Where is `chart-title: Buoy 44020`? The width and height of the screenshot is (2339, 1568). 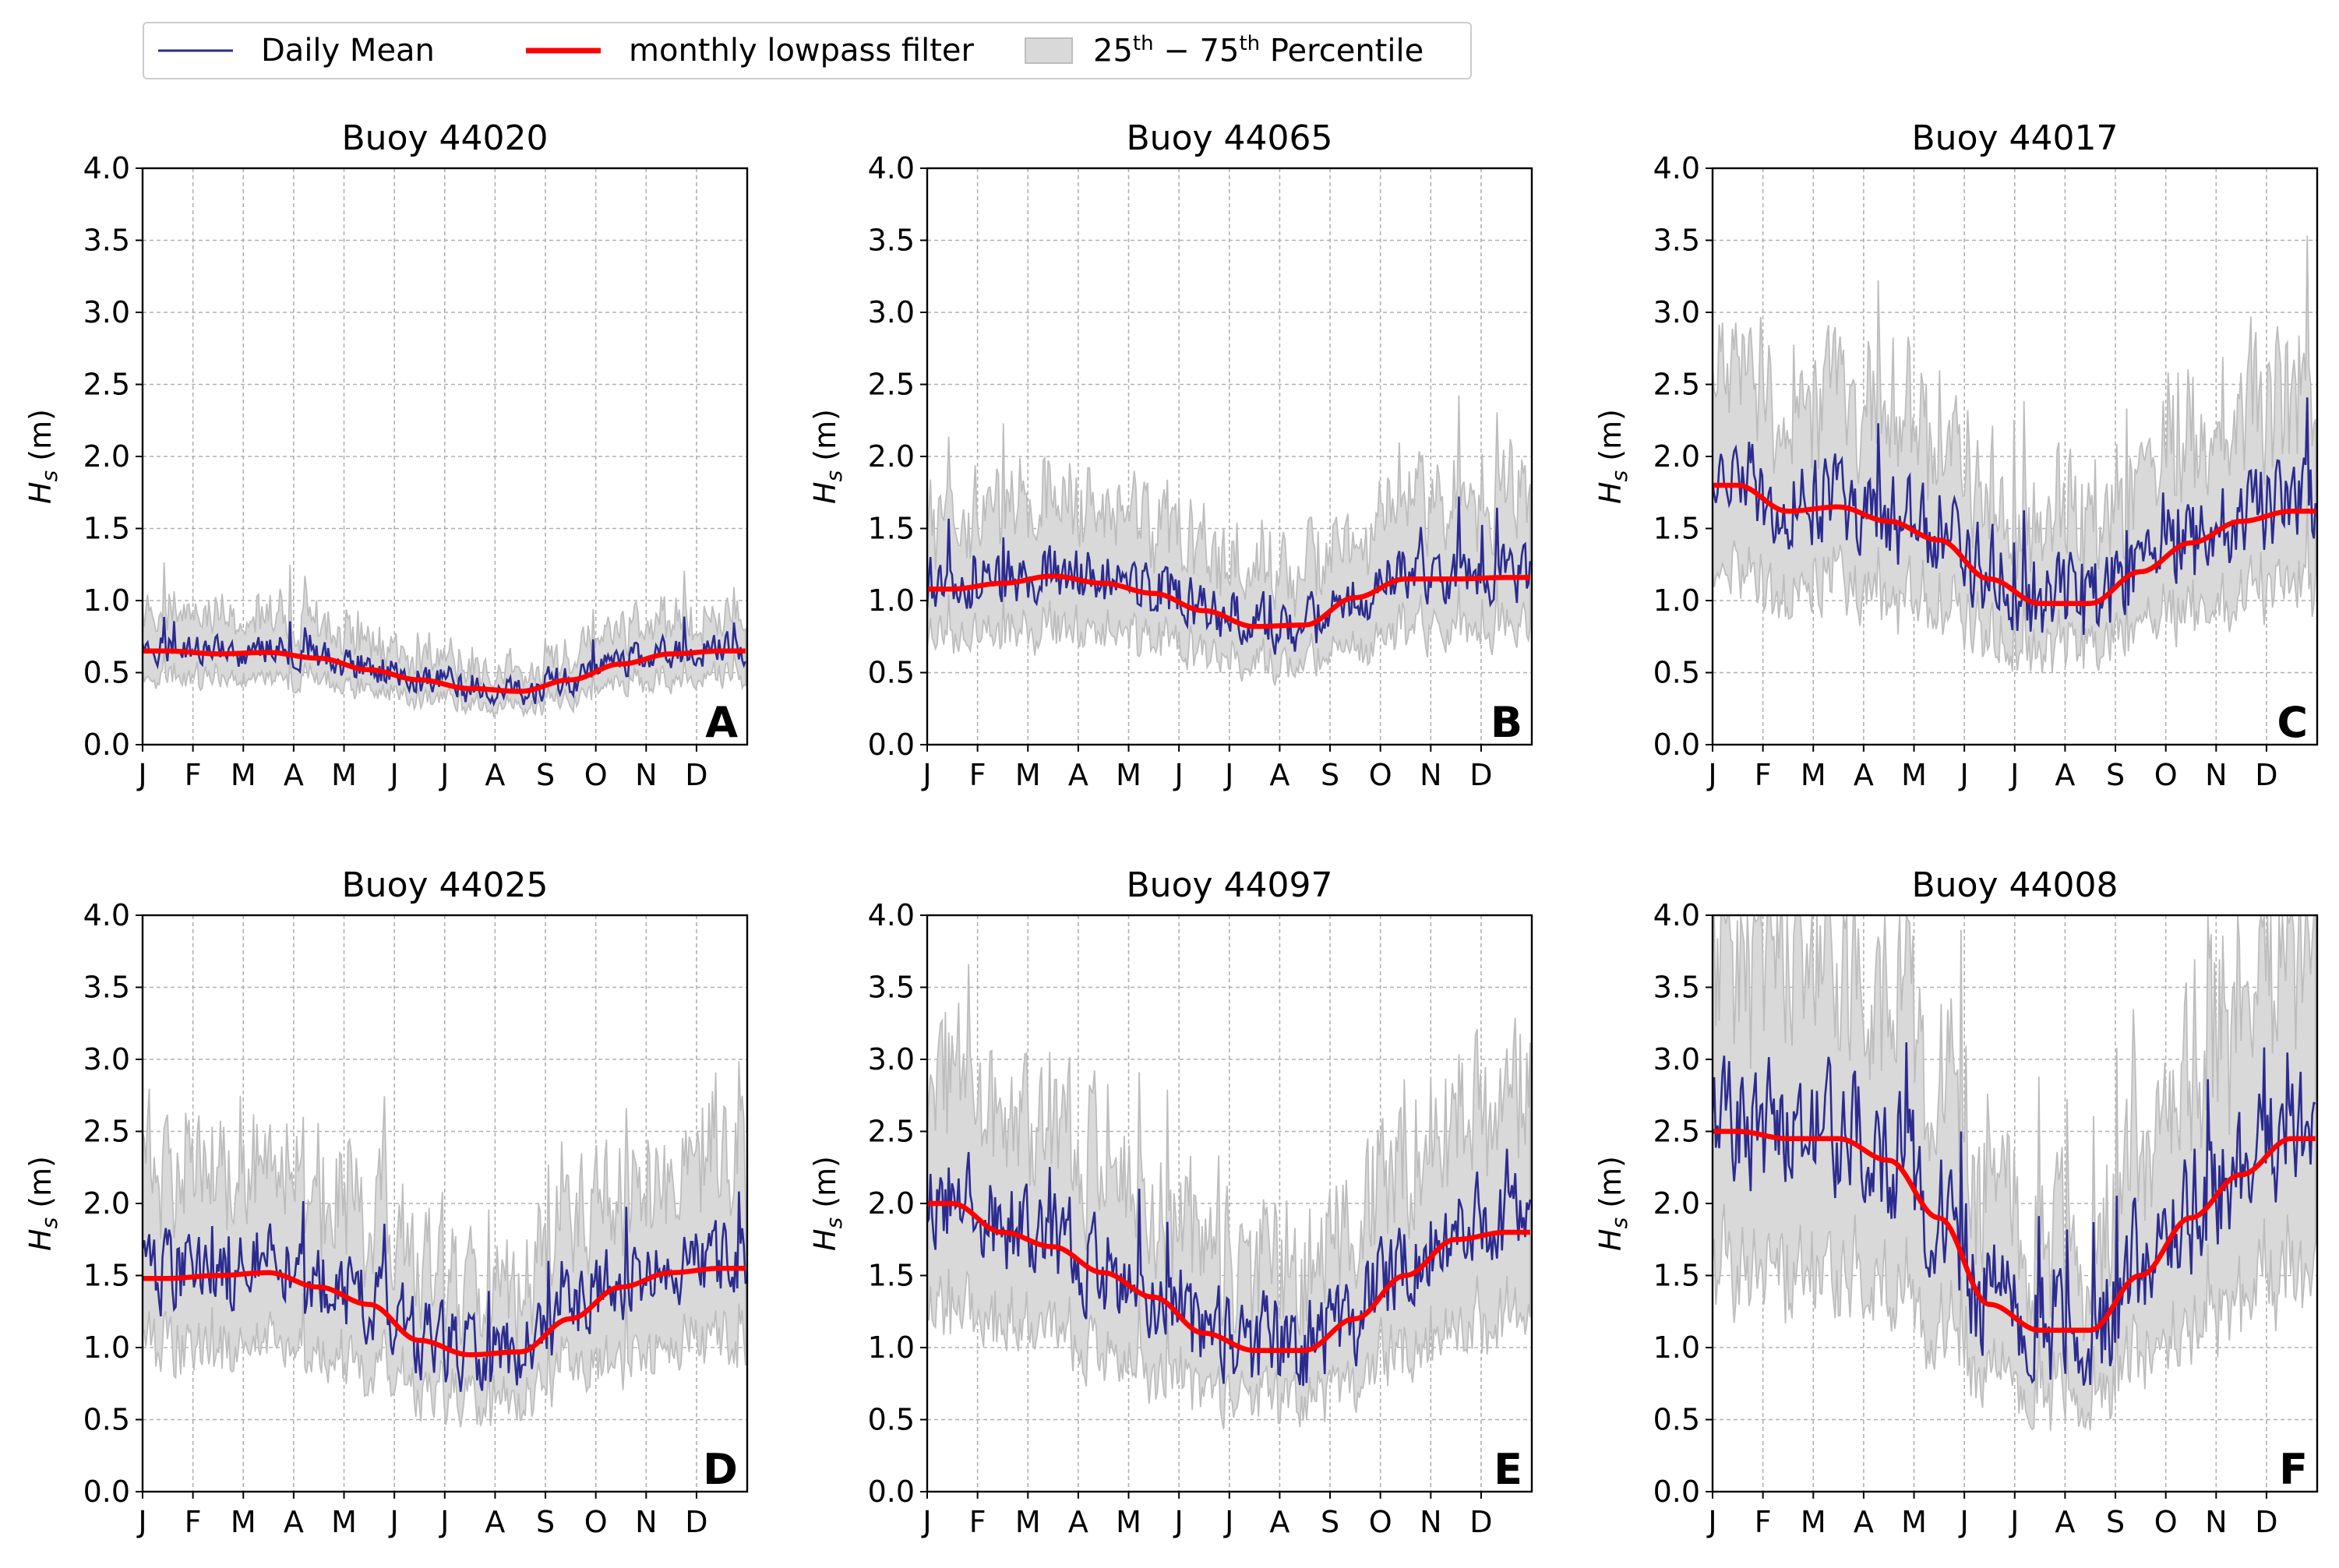 chart-title: Buoy 44020 is located at coordinates (445, 138).